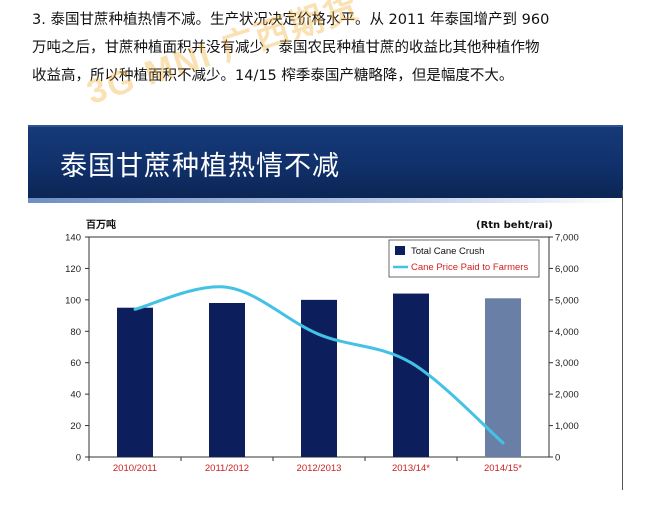 The image size is (660, 512). Describe the element at coordinates (73, 238) in the screenshot. I see `left-tick-label: 140` at that location.